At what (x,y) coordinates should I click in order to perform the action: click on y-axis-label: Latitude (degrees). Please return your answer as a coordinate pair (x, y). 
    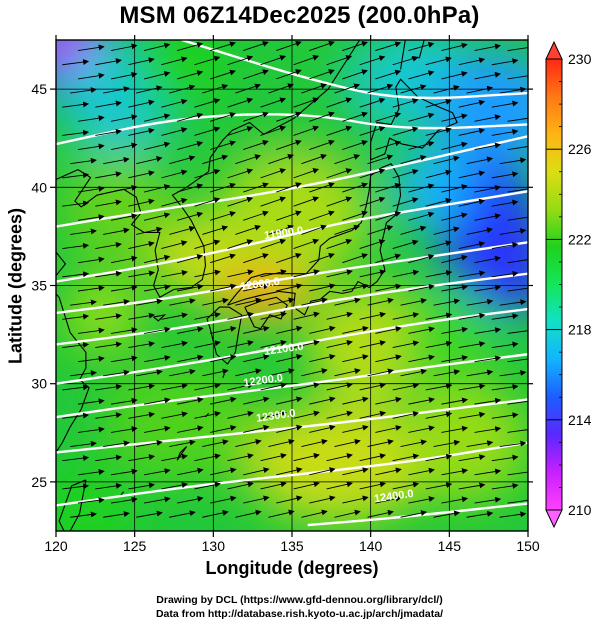
    Looking at the image, I should click on (15, 286).